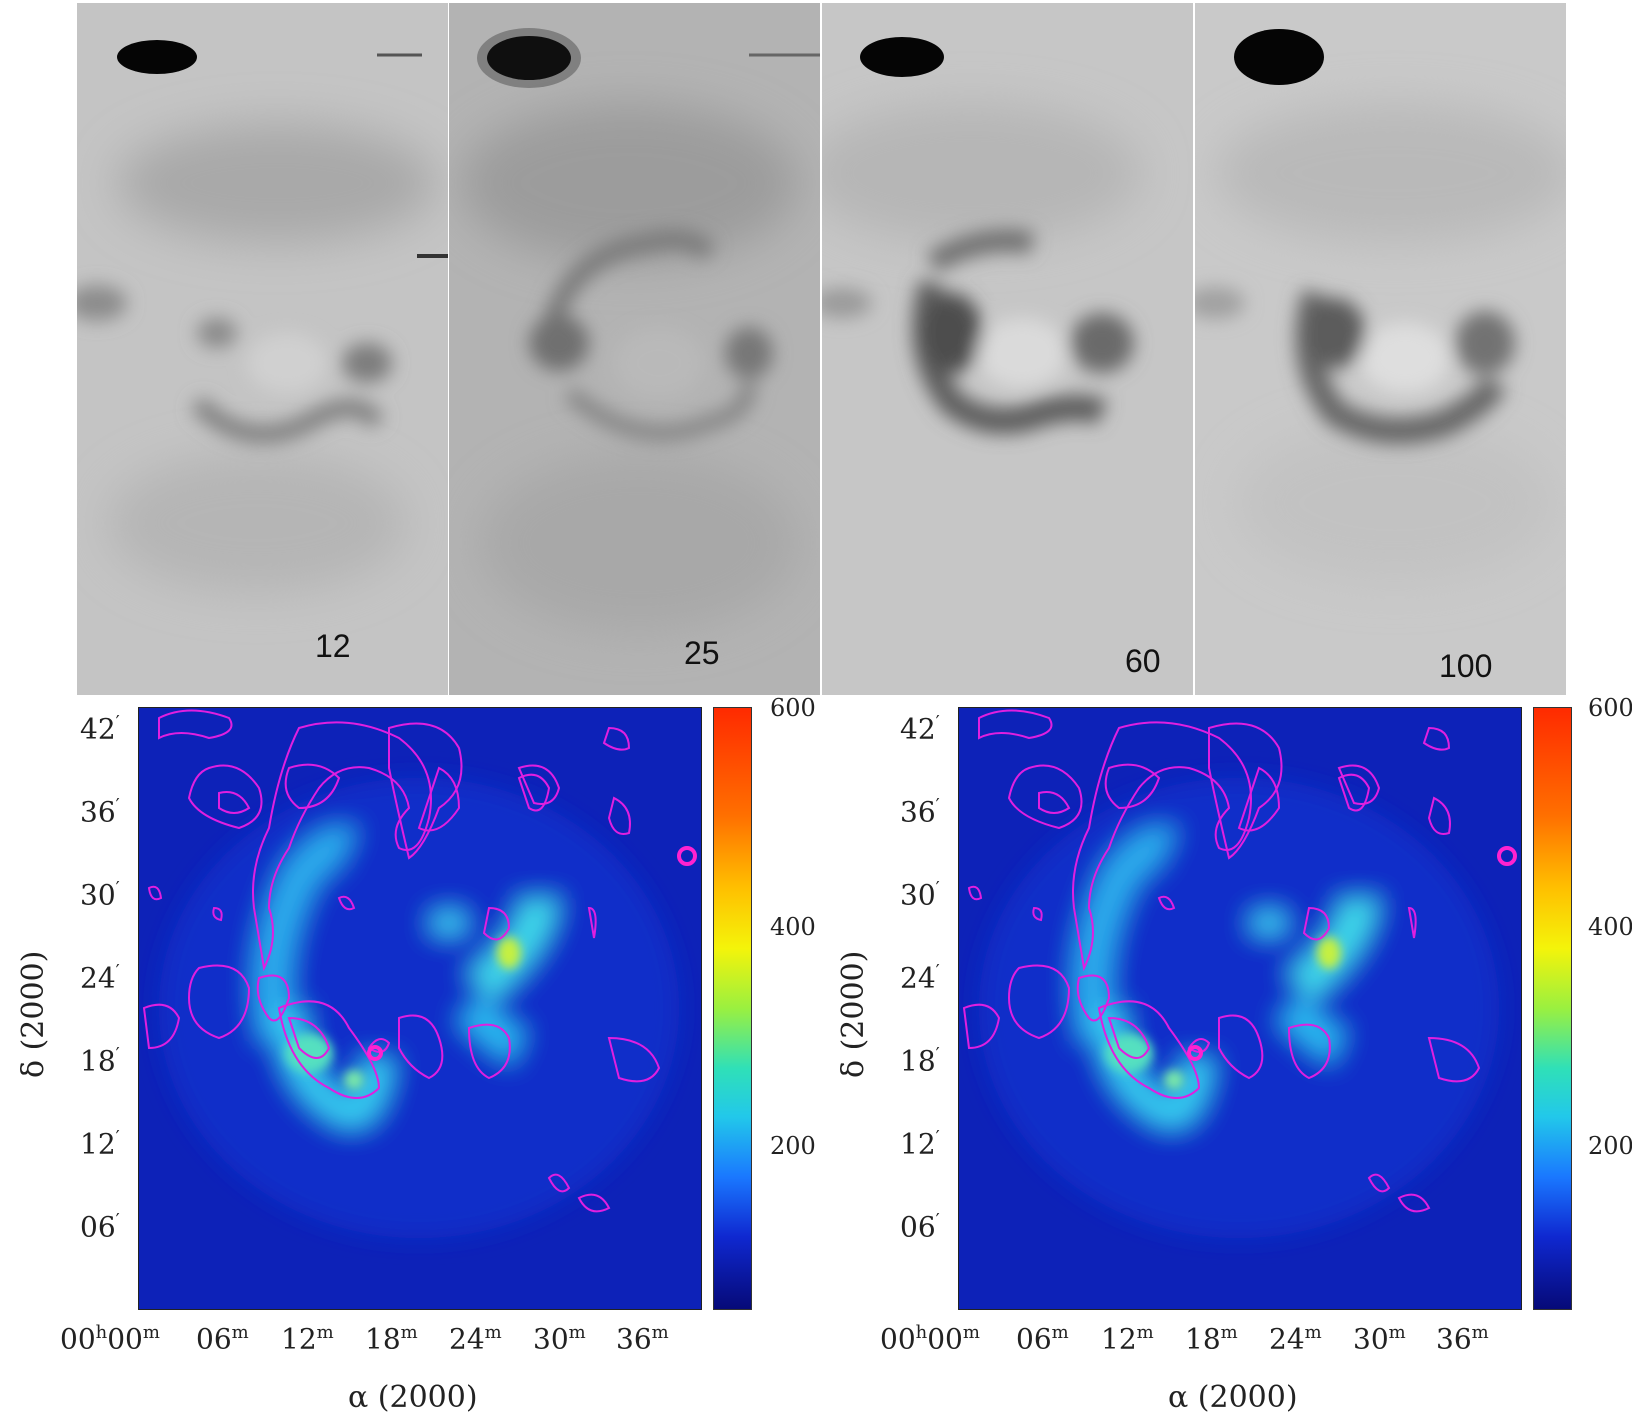  I want to click on band-label: 25, so click(702, 653).